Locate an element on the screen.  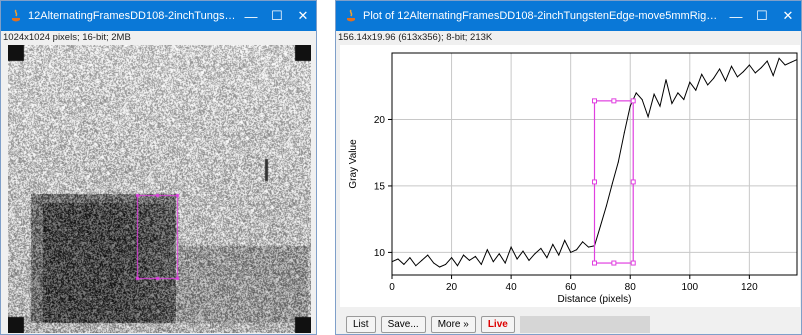
live-button: Live is located at coordinates (497, 324).